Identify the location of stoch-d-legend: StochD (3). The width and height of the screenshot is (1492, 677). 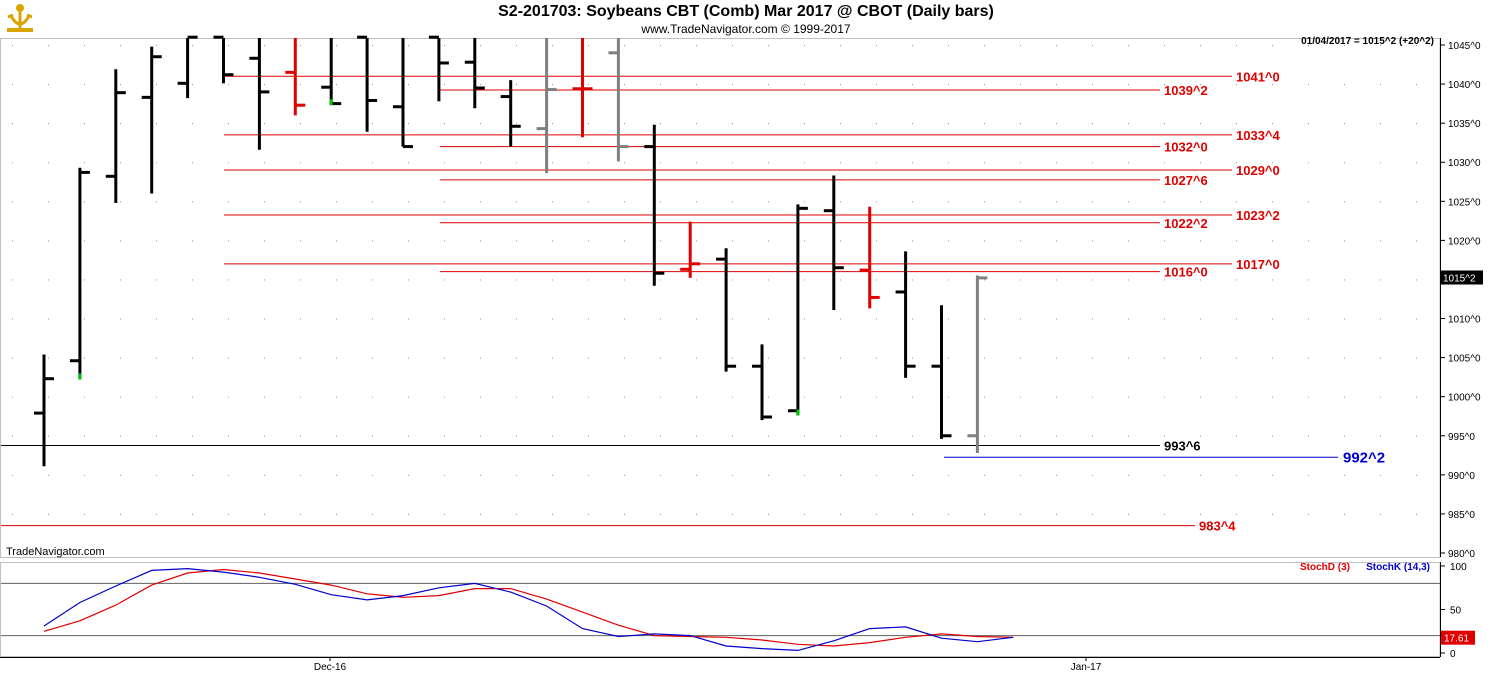
(1325, 567).